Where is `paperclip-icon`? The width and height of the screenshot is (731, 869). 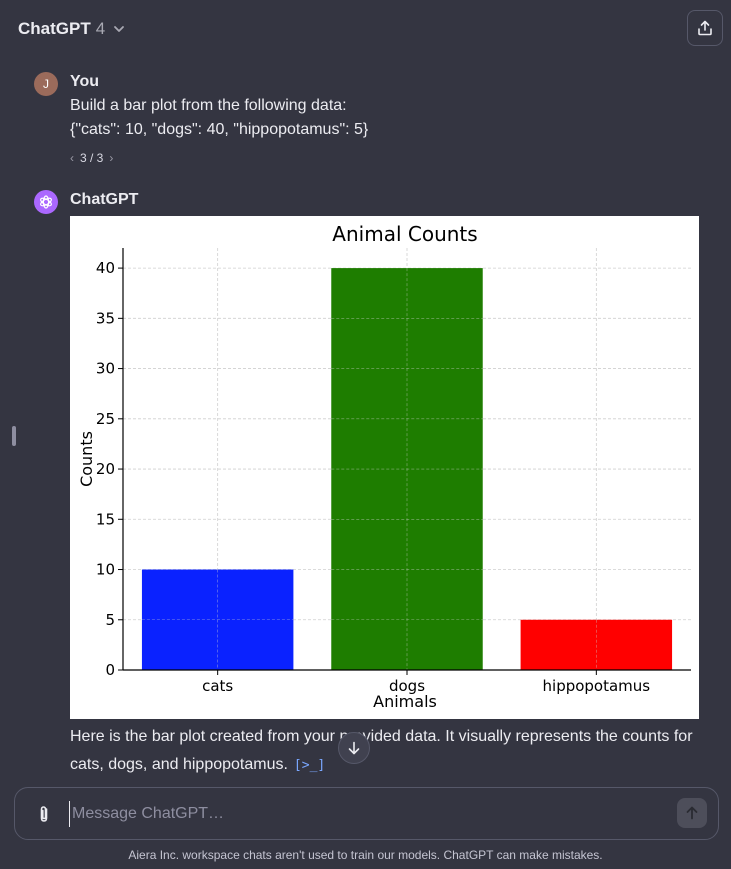 paperclip-icon is located at coordinates (44, 814).